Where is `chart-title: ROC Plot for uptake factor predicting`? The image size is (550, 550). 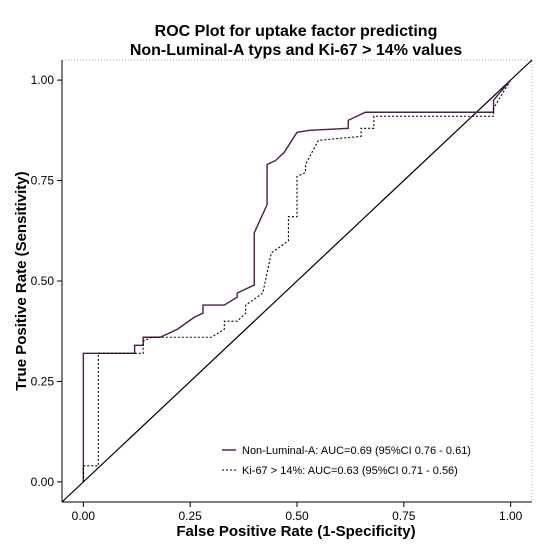
chart-title: ROC Plot for uptake factor predicting is located at coordinates (296, 31).